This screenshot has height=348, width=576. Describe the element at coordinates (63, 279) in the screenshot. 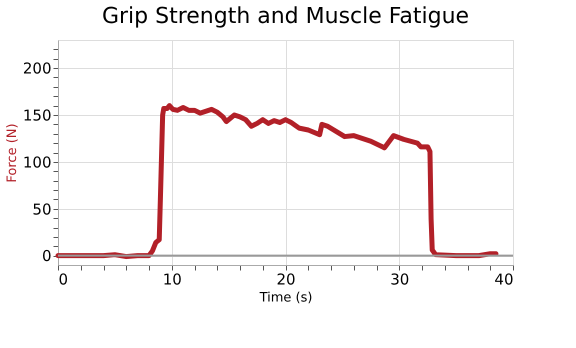

I see `x-tick-label: 0` at that location.